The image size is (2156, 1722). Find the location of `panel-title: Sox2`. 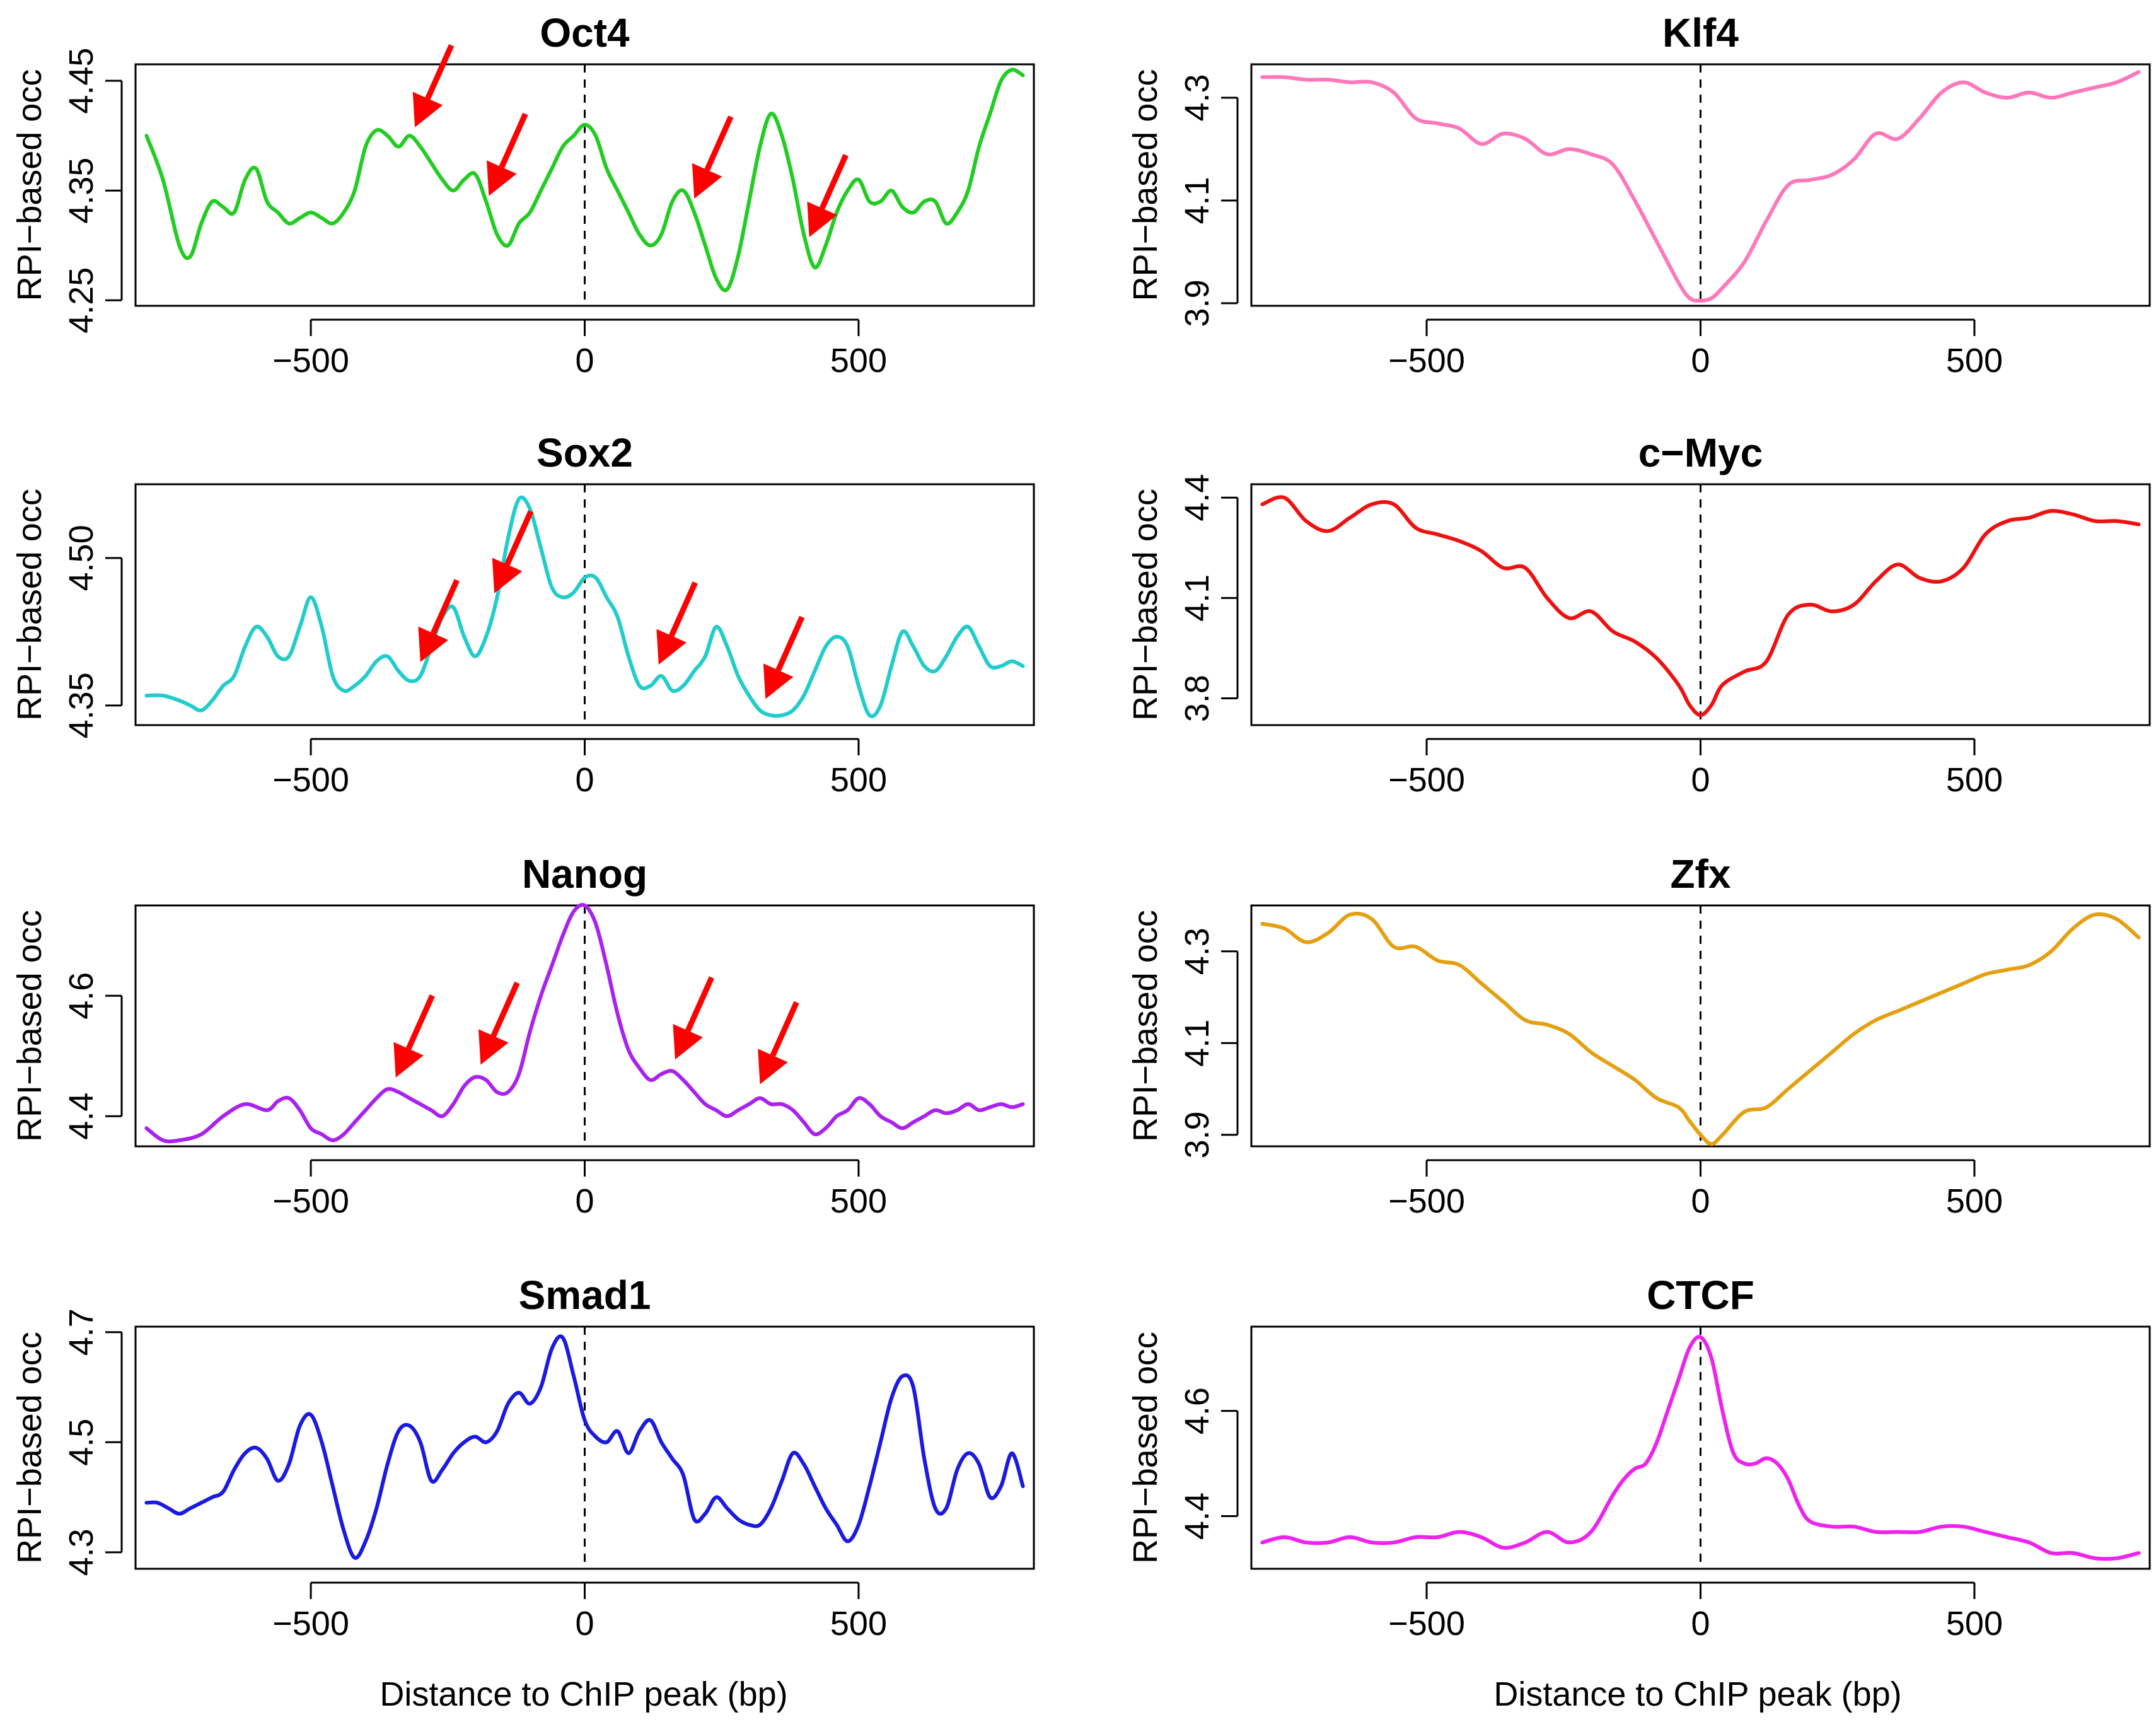

panel-title: Sox2 is located at coordinates (584, 452).